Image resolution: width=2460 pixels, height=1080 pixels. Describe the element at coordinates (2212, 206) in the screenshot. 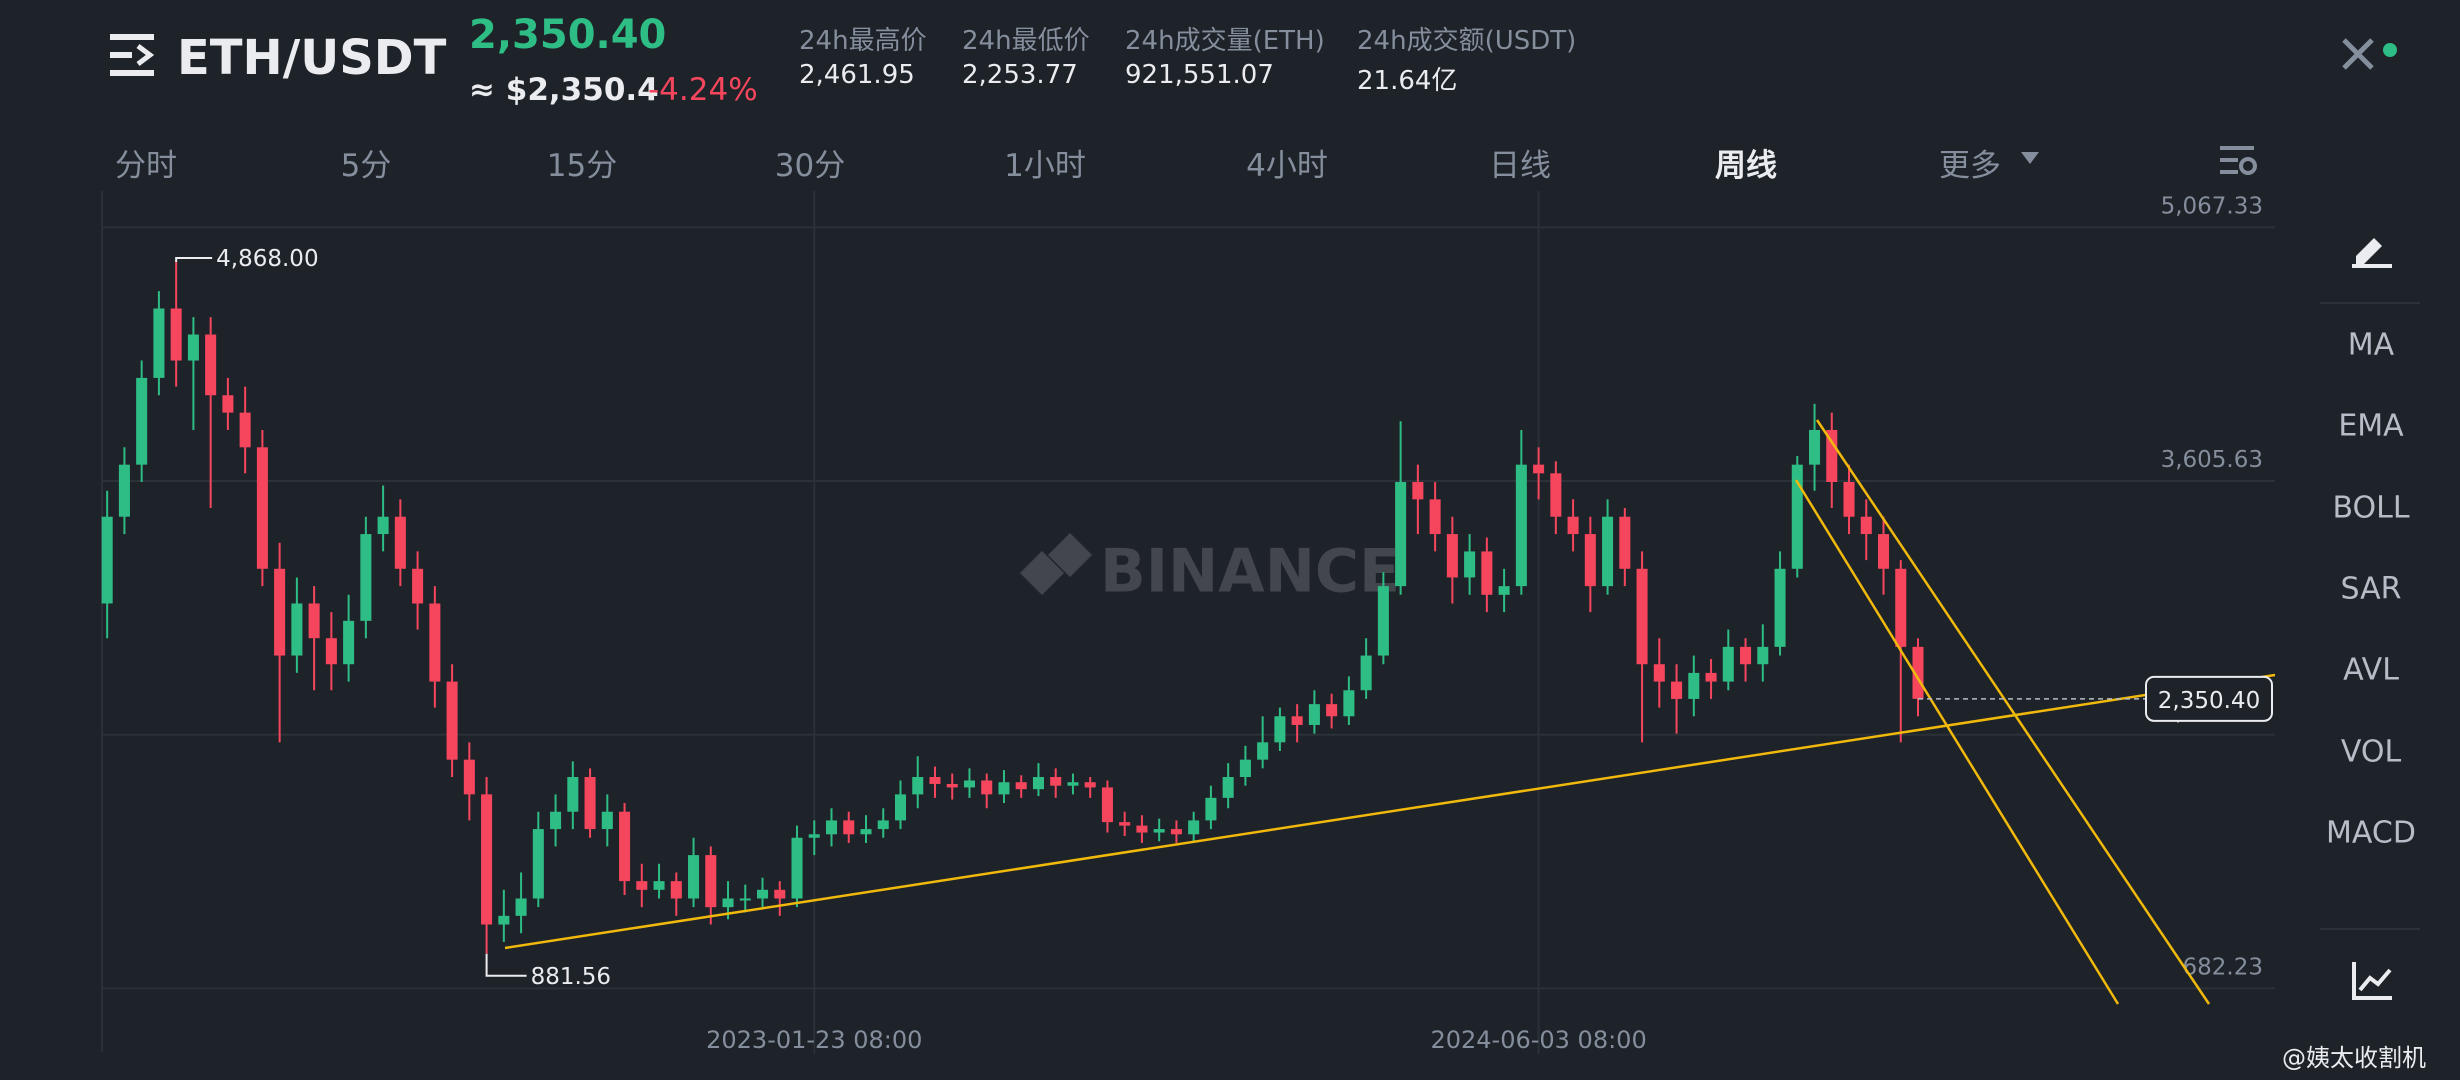

I see `y-tick-label: 5,067.33` at that location.